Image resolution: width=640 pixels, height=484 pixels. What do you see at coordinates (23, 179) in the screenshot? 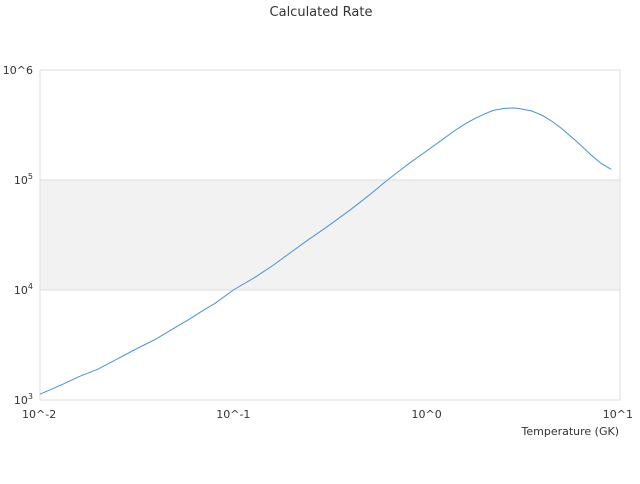
I see `y-tick-label-2: 10⁵` at bounding box center [23, 179].